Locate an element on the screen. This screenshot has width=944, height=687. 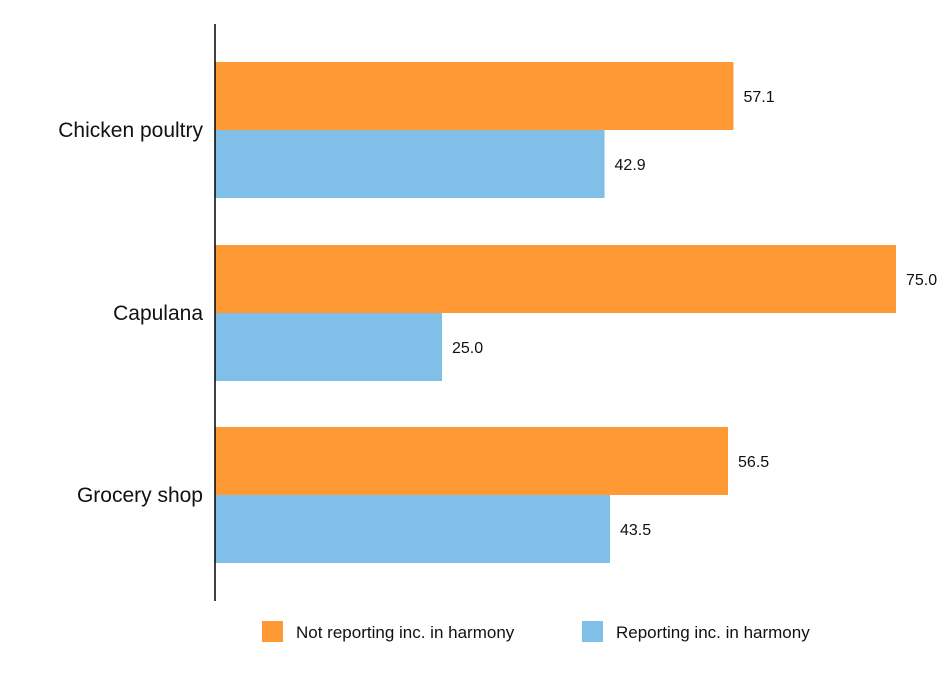
category-label-chicken-poultry: Chicken poultry is located at coordinates (130, 130).